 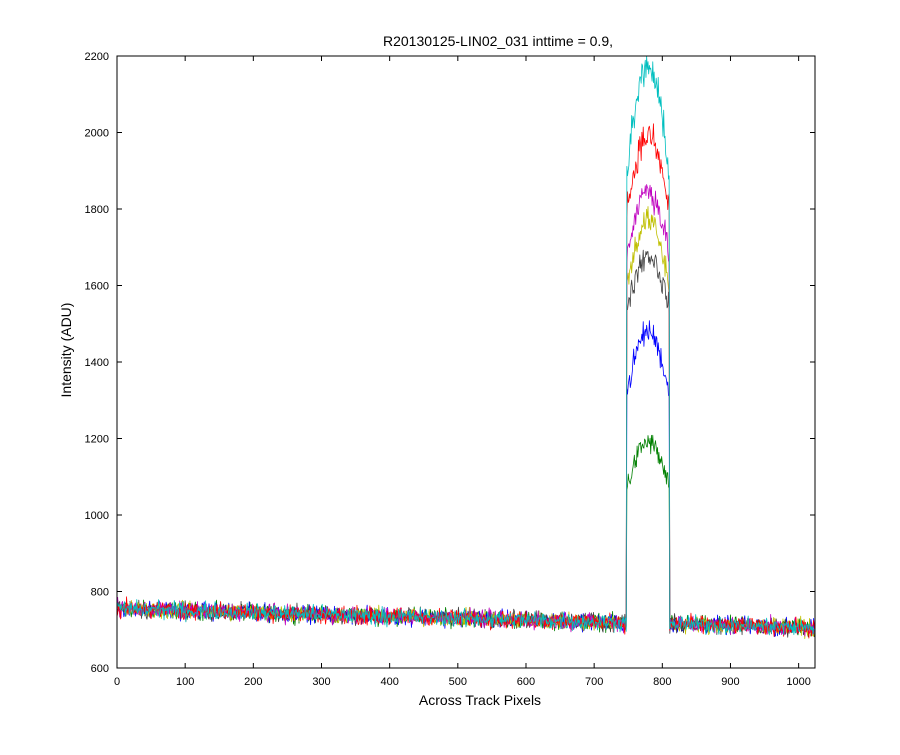 I want to click on x-tick-label: 500, so click(x=458, y=682).